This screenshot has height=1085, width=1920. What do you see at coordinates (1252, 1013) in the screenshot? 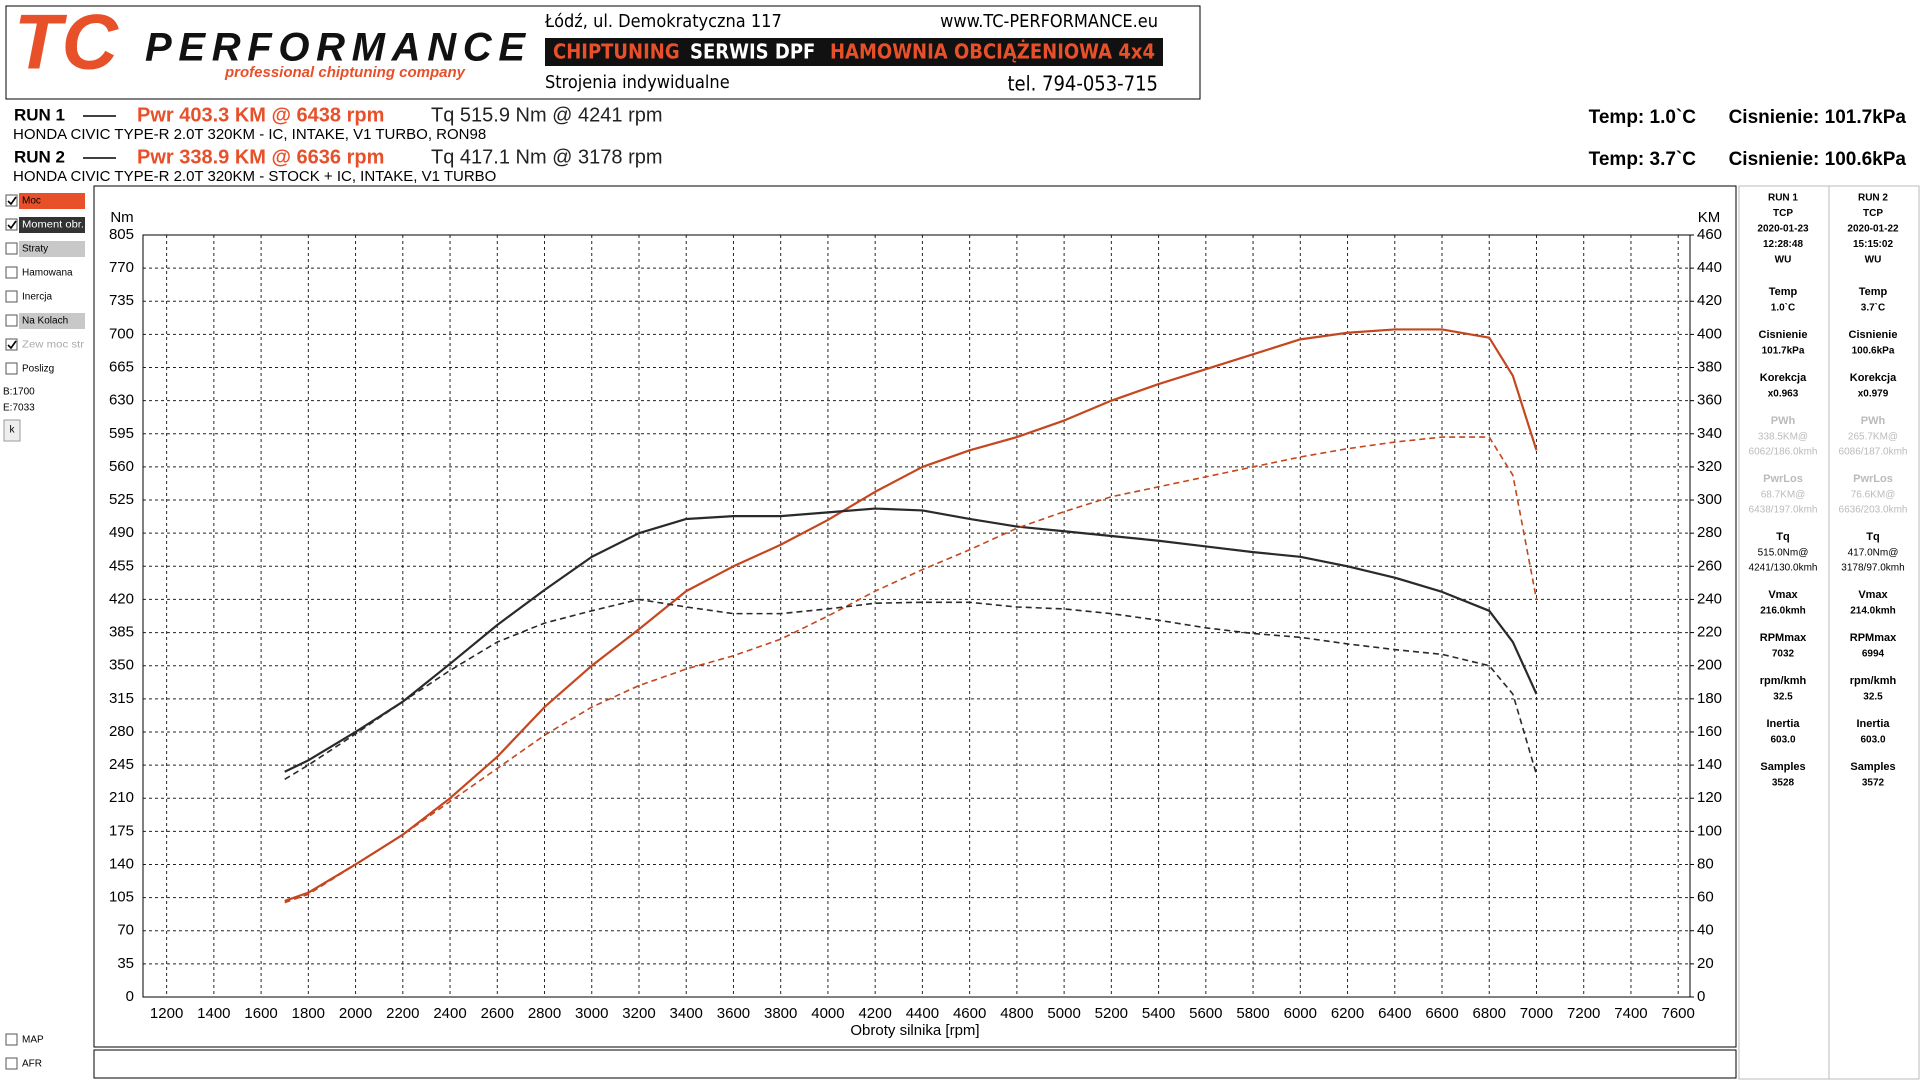
I see `x-tick-label: 5800` at bounding box center [1252, 1013].